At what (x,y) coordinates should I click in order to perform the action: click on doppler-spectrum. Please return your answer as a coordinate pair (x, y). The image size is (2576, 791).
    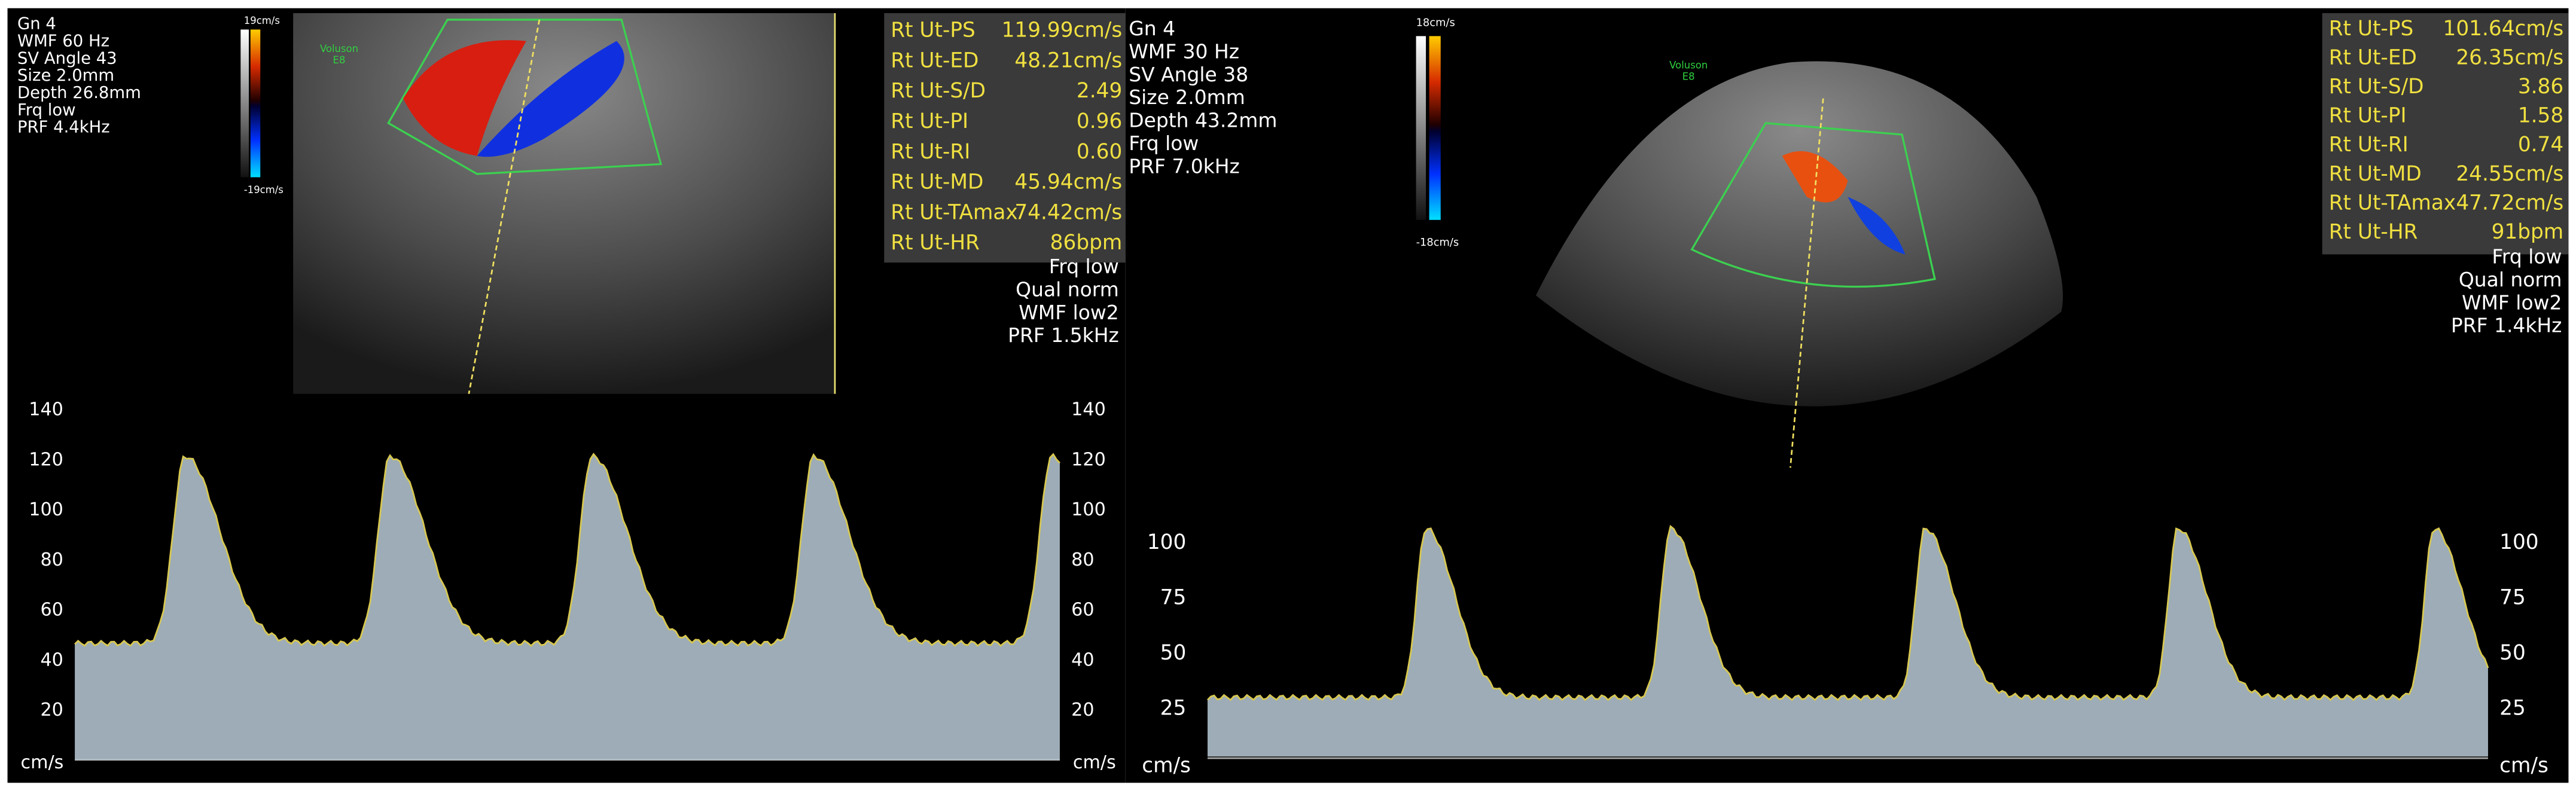
    Looking at the image, I should click on (568, 607).